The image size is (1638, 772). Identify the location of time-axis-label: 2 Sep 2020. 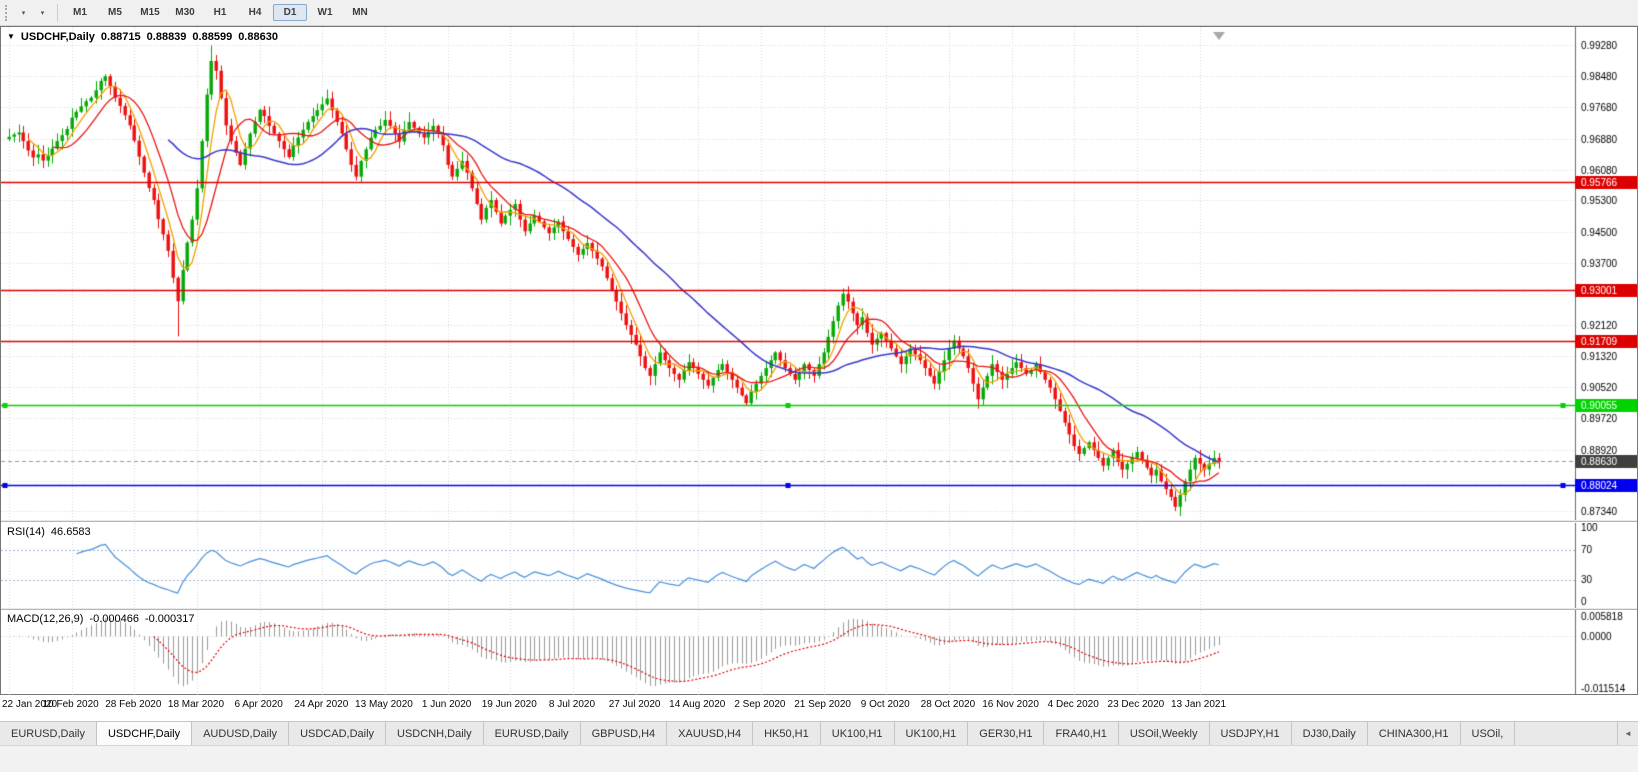
(760, 704).